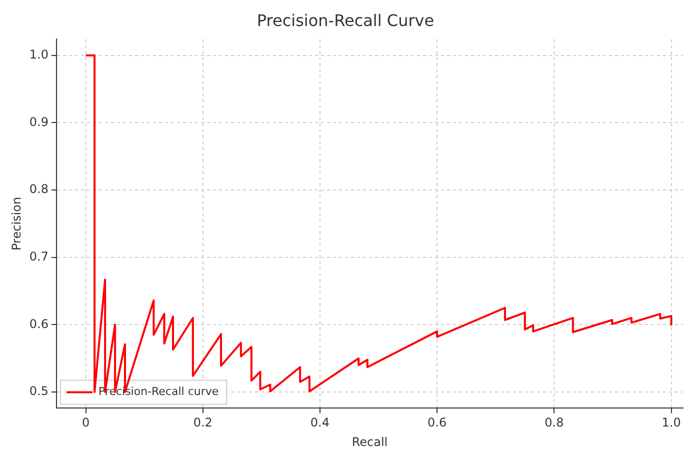 This screenshot has height=452, width=693. I want to click on y-tick-label: 0.9, so click(38, 121).